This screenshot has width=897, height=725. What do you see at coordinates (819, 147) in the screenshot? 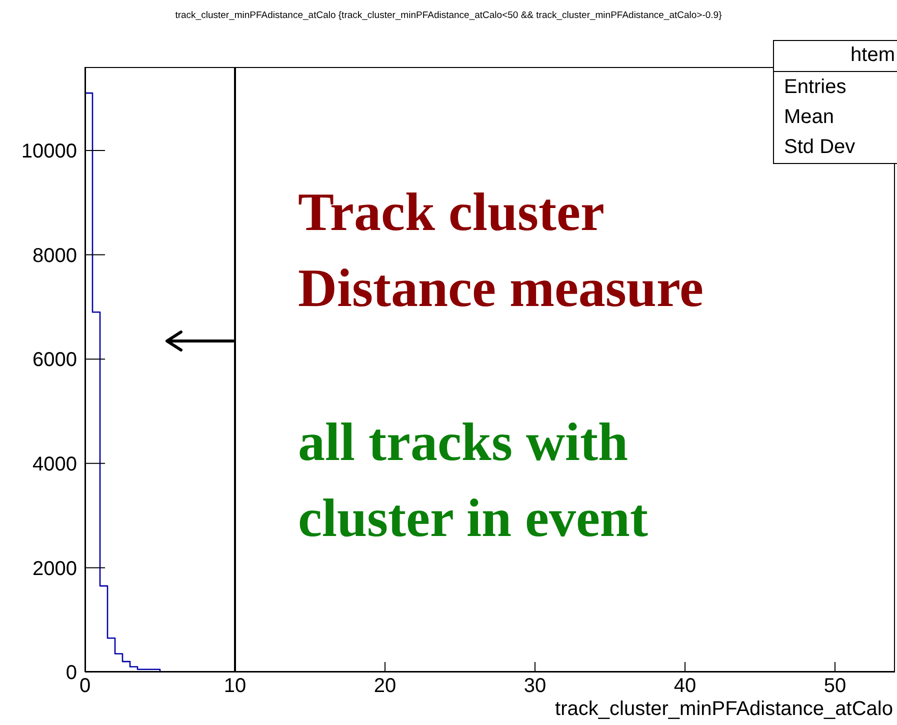
I see `annotation: Std Dev` at bounding box center [819, 147].